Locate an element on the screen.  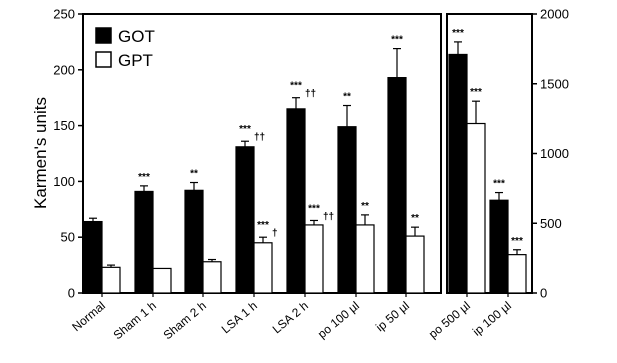
bar-got-po-500-l is located at coordinates (458, 173).